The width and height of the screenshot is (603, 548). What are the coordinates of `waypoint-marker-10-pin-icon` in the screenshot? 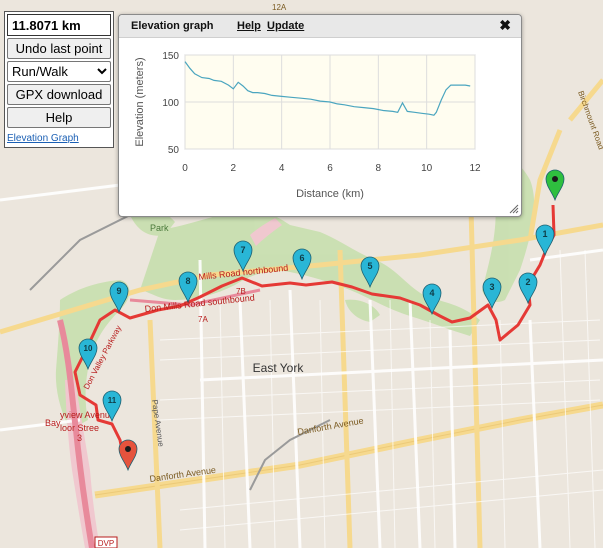 It's located at (88, 354).